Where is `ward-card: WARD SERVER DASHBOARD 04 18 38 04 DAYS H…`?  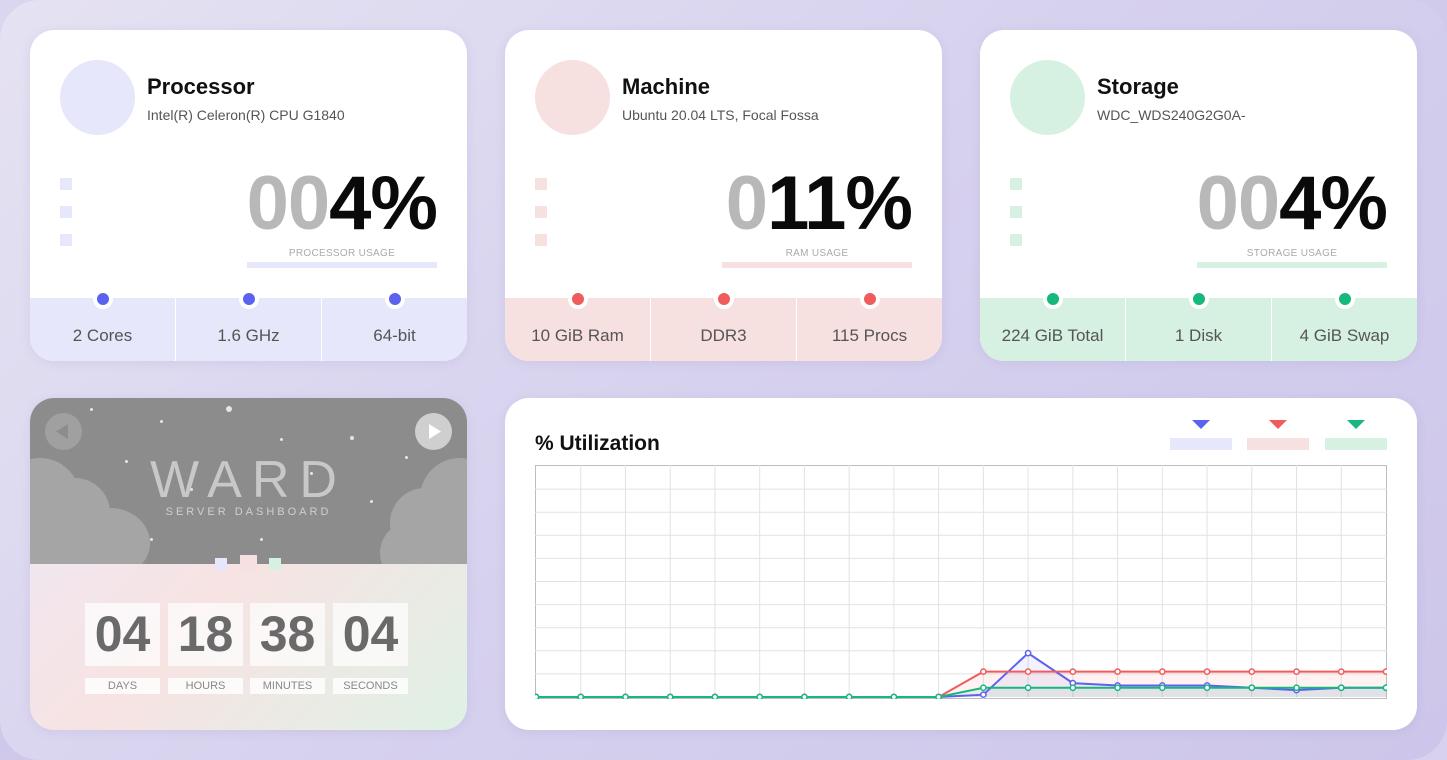
ward-card: WARD SERVER DASHBOARD 04 18 38 04 DAYS H… is located at coordinates (248, 564).